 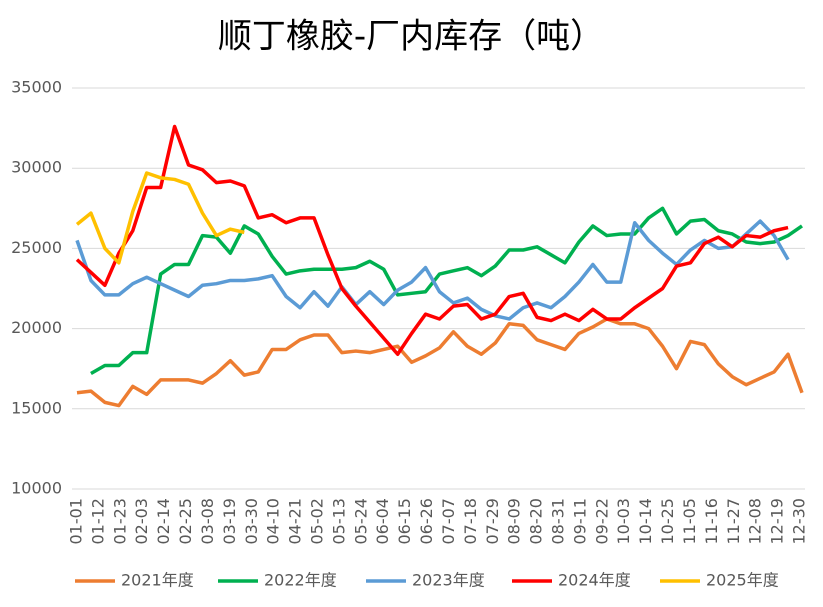 What do you see at coordinates (300, 580) in the screenshot?
I see `legend-label: 2022年度` at bounding box center [300, 580].